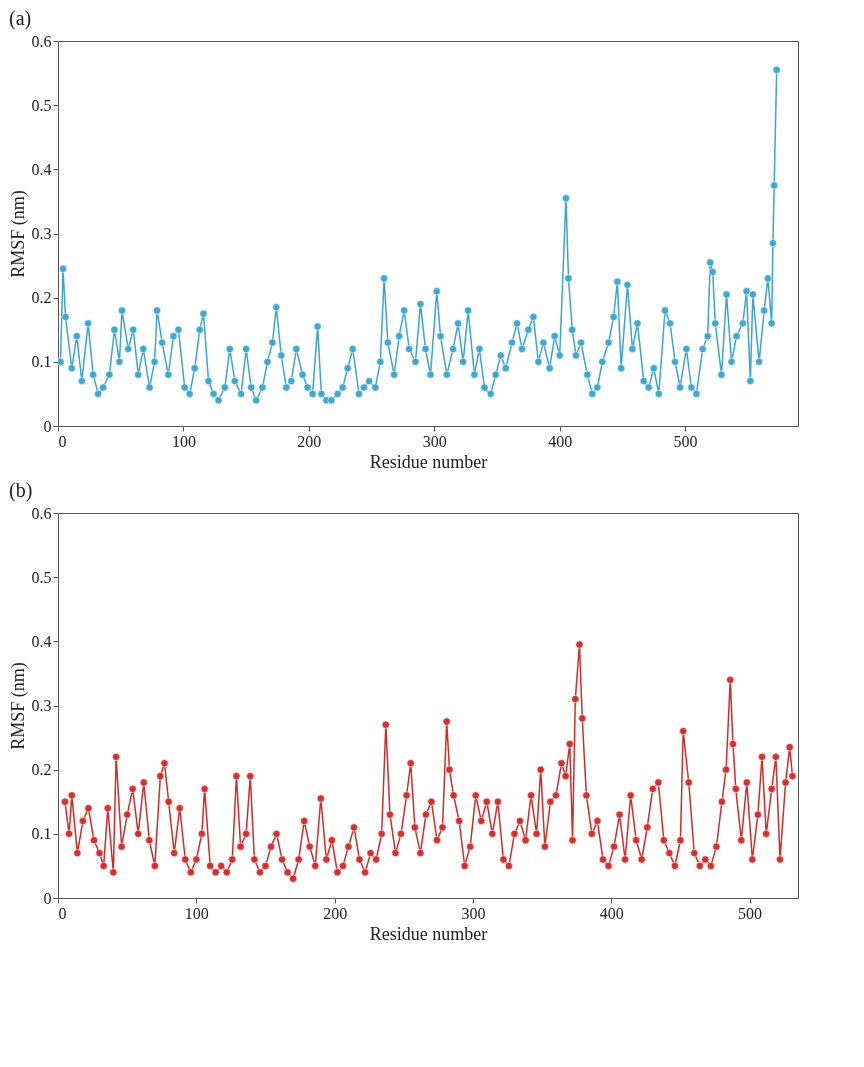 This screenshot has height=1067, width=864. Describe the element at coordinates (20, 18) in the screenshot. I see `chart-title: (a)` at that location.